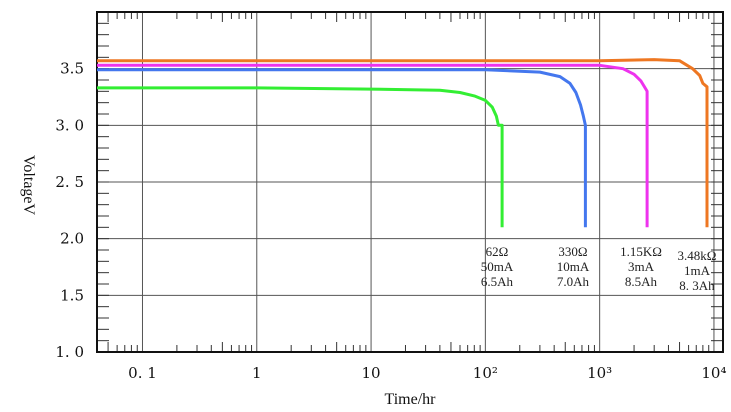 The image size is (731, 412). What do you see at coordinates (573, 266) in the screenshot?
I see `series-annotation-line: 10mA` at bounding box center [573, 266].